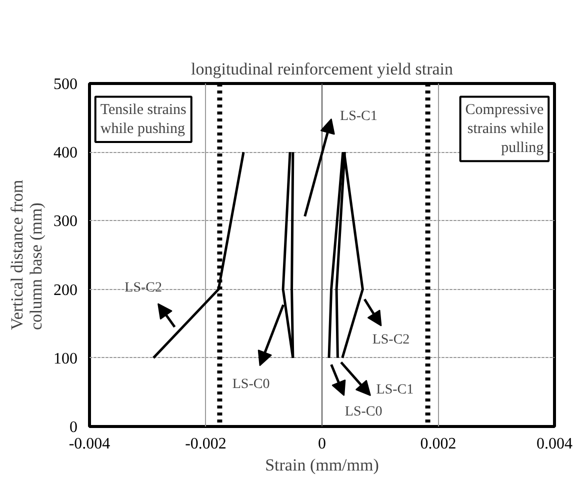 The width and height of the screenshot is (587, 477). I want to click on y-tick-label: 400, so click(66, 153).